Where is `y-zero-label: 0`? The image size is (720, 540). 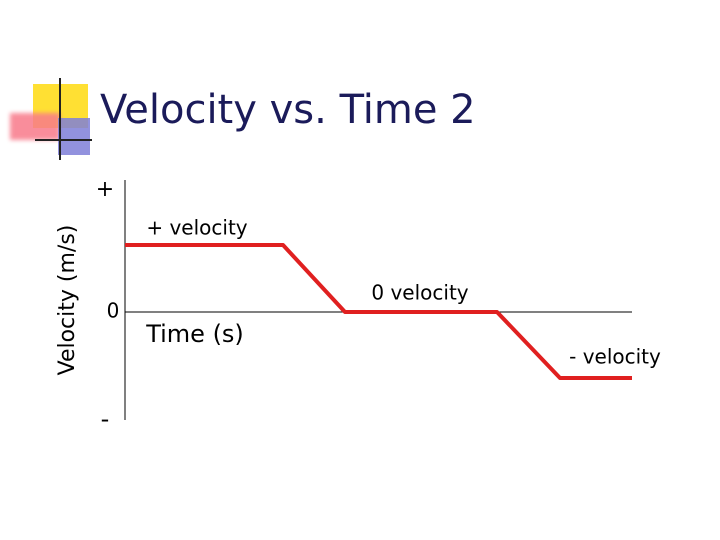
y-zero-label: 0 is located at coordinates (113, 311).